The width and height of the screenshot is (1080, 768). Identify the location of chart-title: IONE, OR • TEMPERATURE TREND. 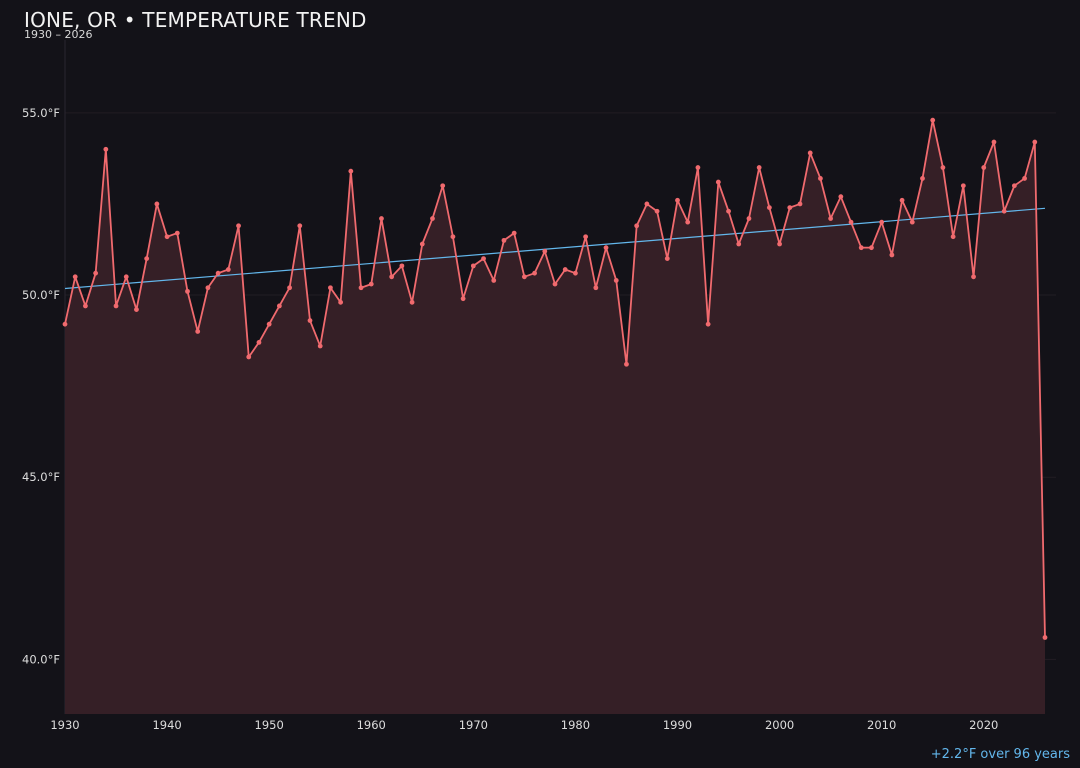
(195, 20).